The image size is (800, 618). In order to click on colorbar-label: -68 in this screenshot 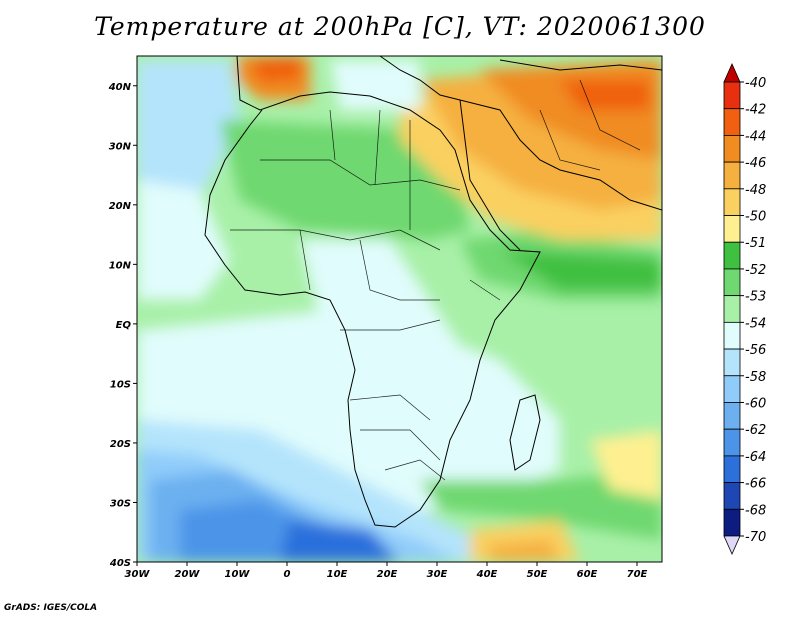, I will do `click(755, 510)`.